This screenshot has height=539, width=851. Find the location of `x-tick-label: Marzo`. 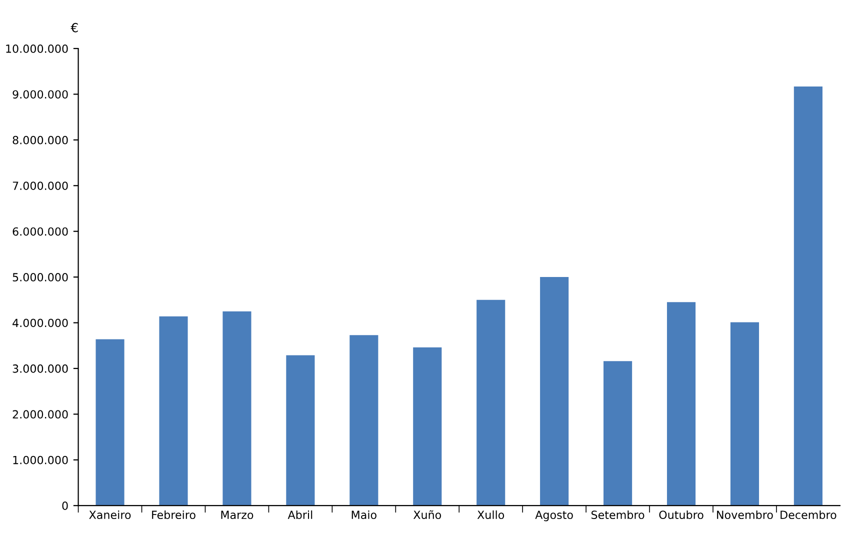

x-tick-label: Marzo is located at coordinates (237, 515).